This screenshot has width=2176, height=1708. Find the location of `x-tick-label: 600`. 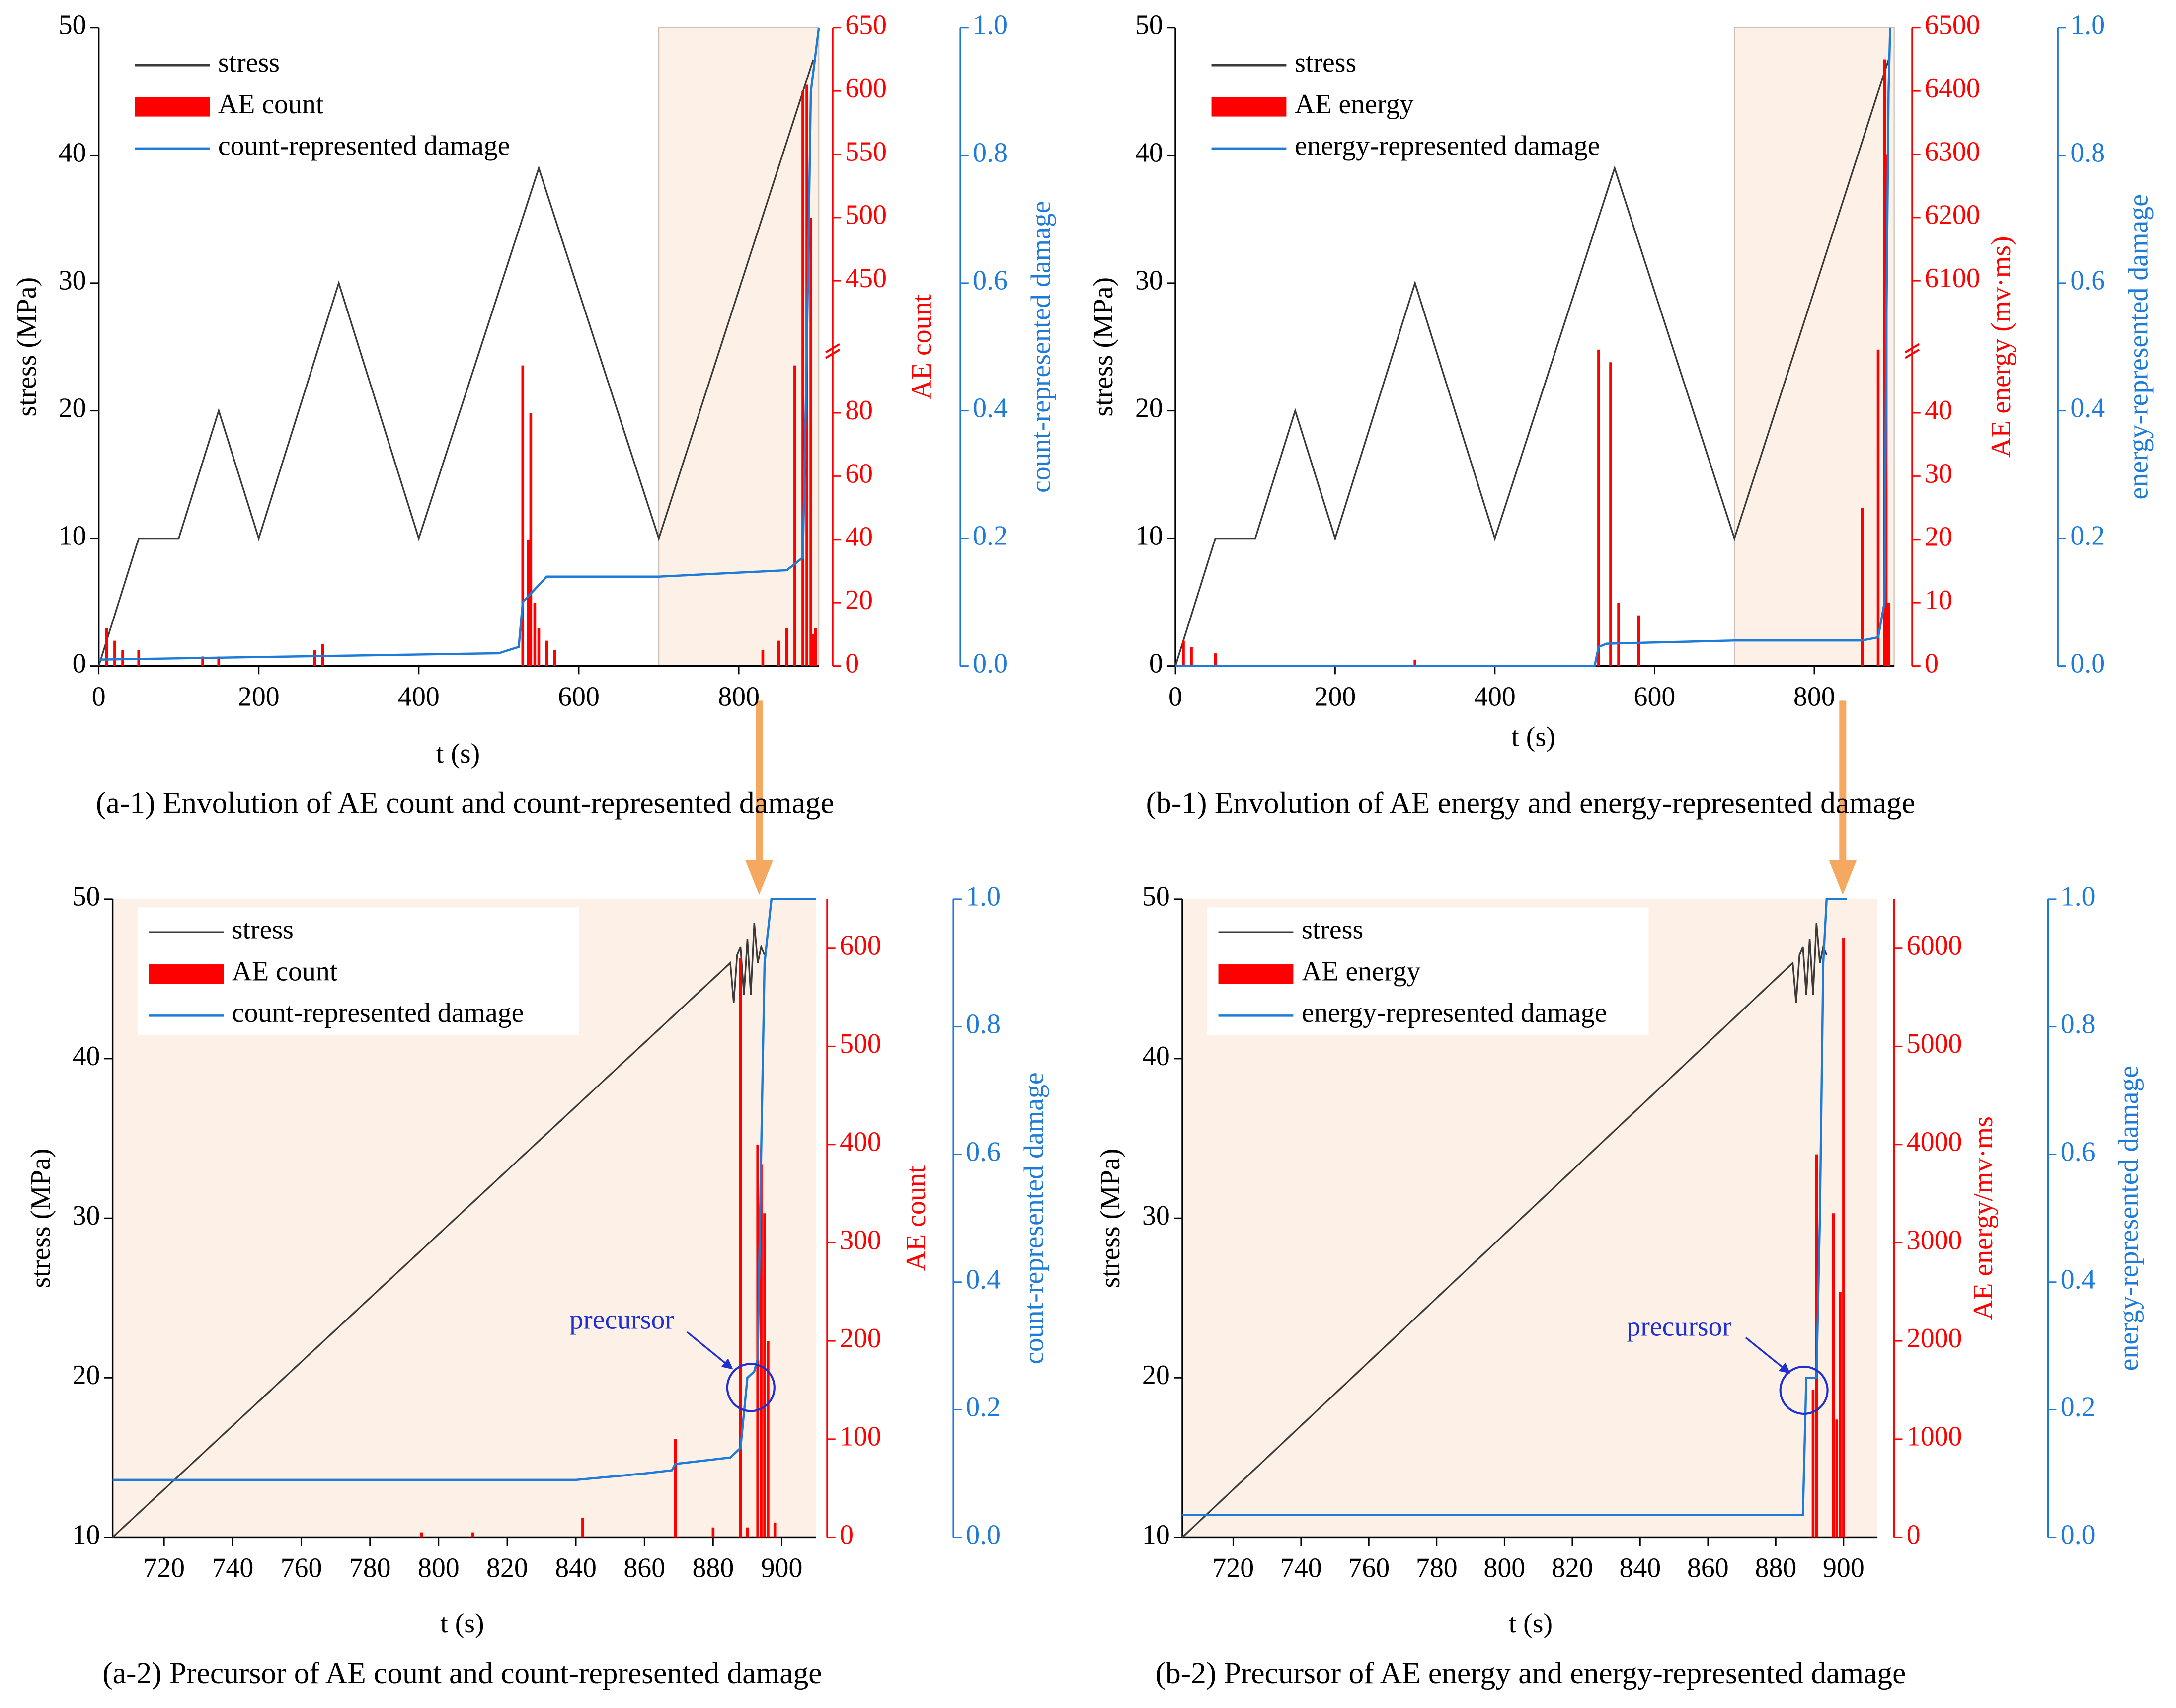

x-tick-label: 600 is located at coordinates (1655, 696).